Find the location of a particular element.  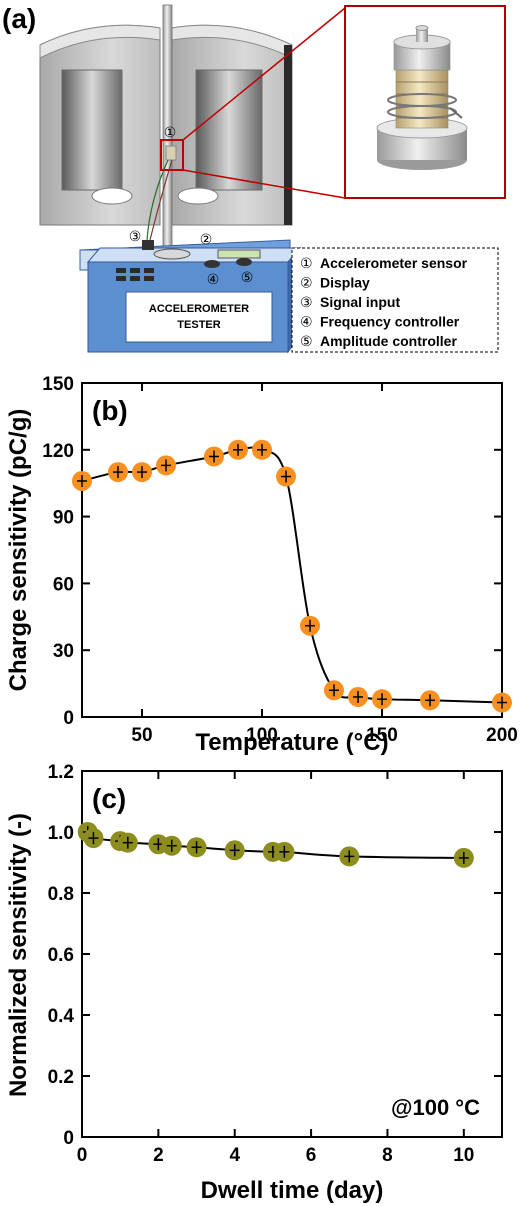

panel-b-y-tick-label: 30 is located at coordinates (63, 651).